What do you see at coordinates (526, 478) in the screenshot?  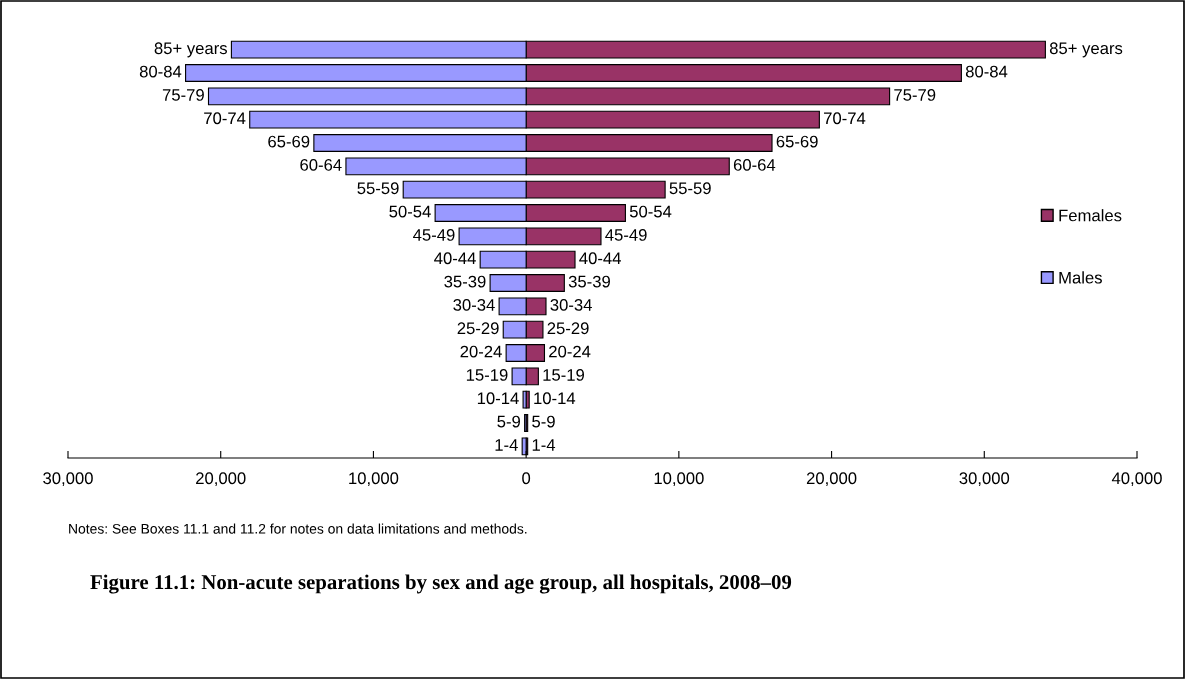 I see `x-tick-label: 0` at bounding box center [526, 478].